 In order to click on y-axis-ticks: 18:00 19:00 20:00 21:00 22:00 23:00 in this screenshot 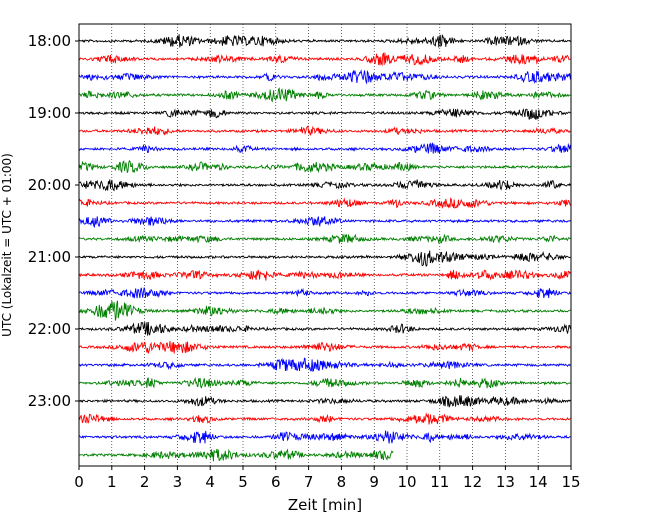, I will do `click(53, 221)`.